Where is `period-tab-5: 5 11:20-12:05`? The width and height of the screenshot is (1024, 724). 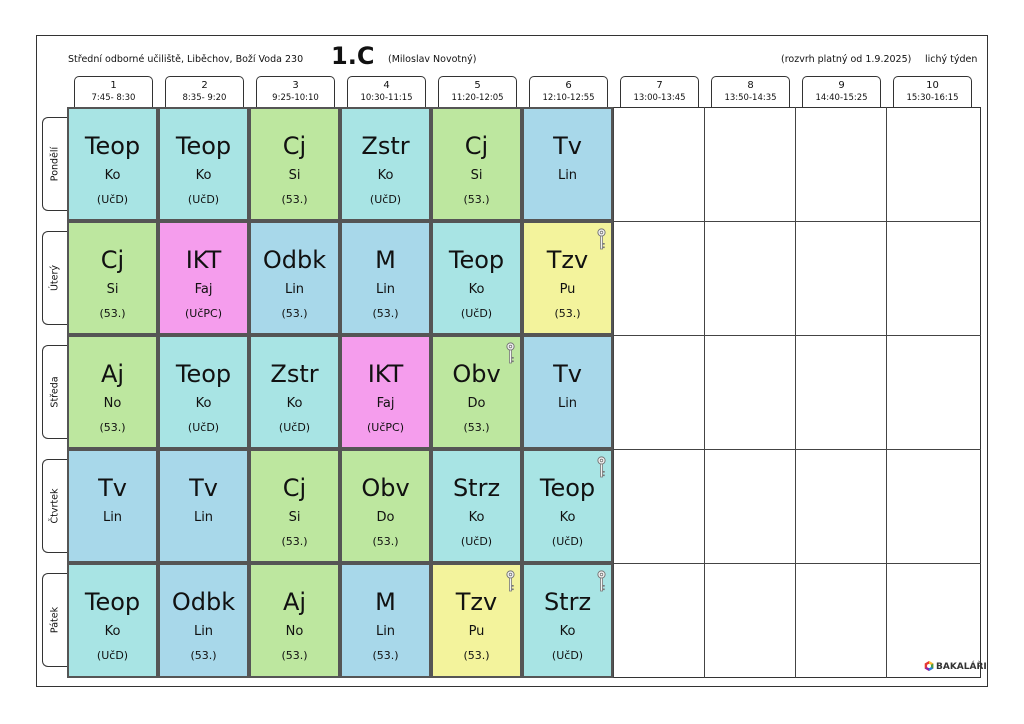
period-tab-5: 5 11:20-12:05 is located at coordinates (477, 91).